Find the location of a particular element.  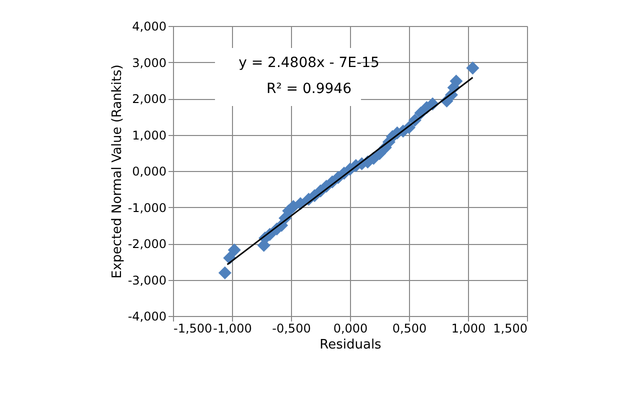

y-tick-label: -3,000 is located at coordinates (147, 280).